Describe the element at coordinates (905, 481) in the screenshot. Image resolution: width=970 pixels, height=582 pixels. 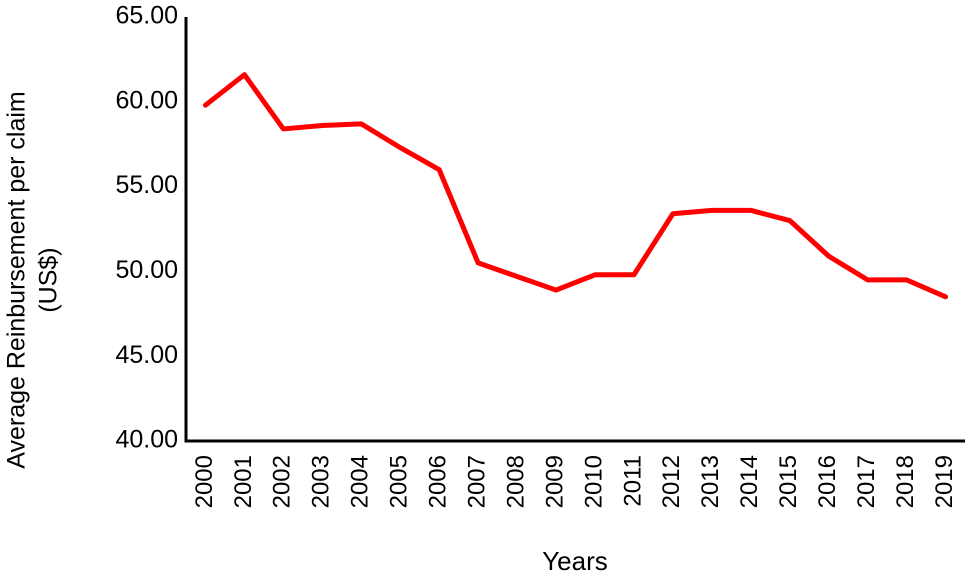
I see `x-tick-label: 2018` at that location.